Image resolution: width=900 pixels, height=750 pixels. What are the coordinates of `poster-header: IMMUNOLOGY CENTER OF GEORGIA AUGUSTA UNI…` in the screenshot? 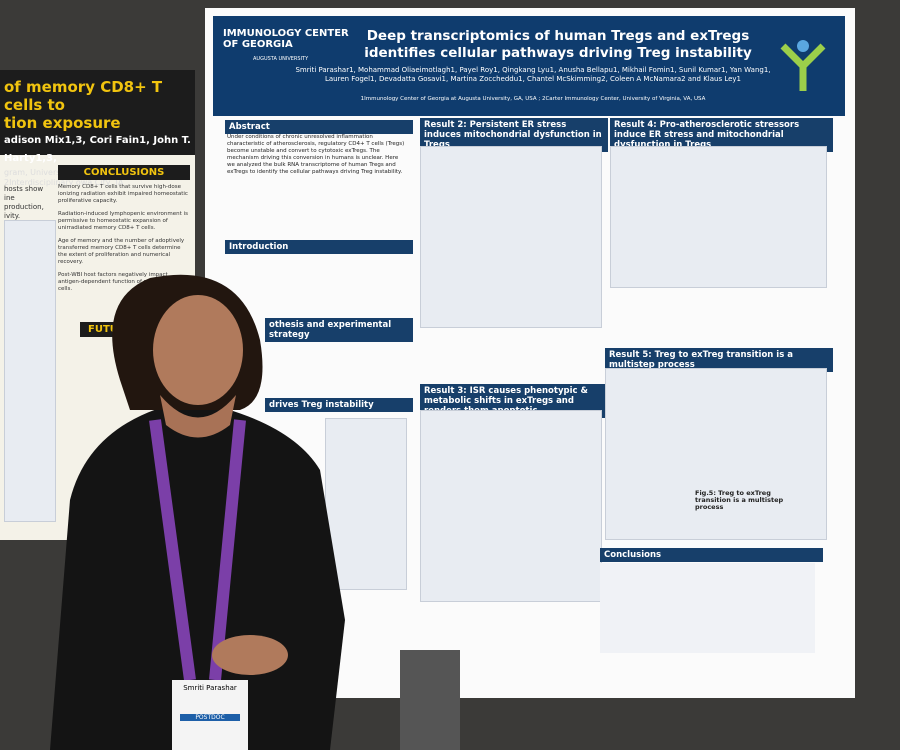 It's located at (529, 66).